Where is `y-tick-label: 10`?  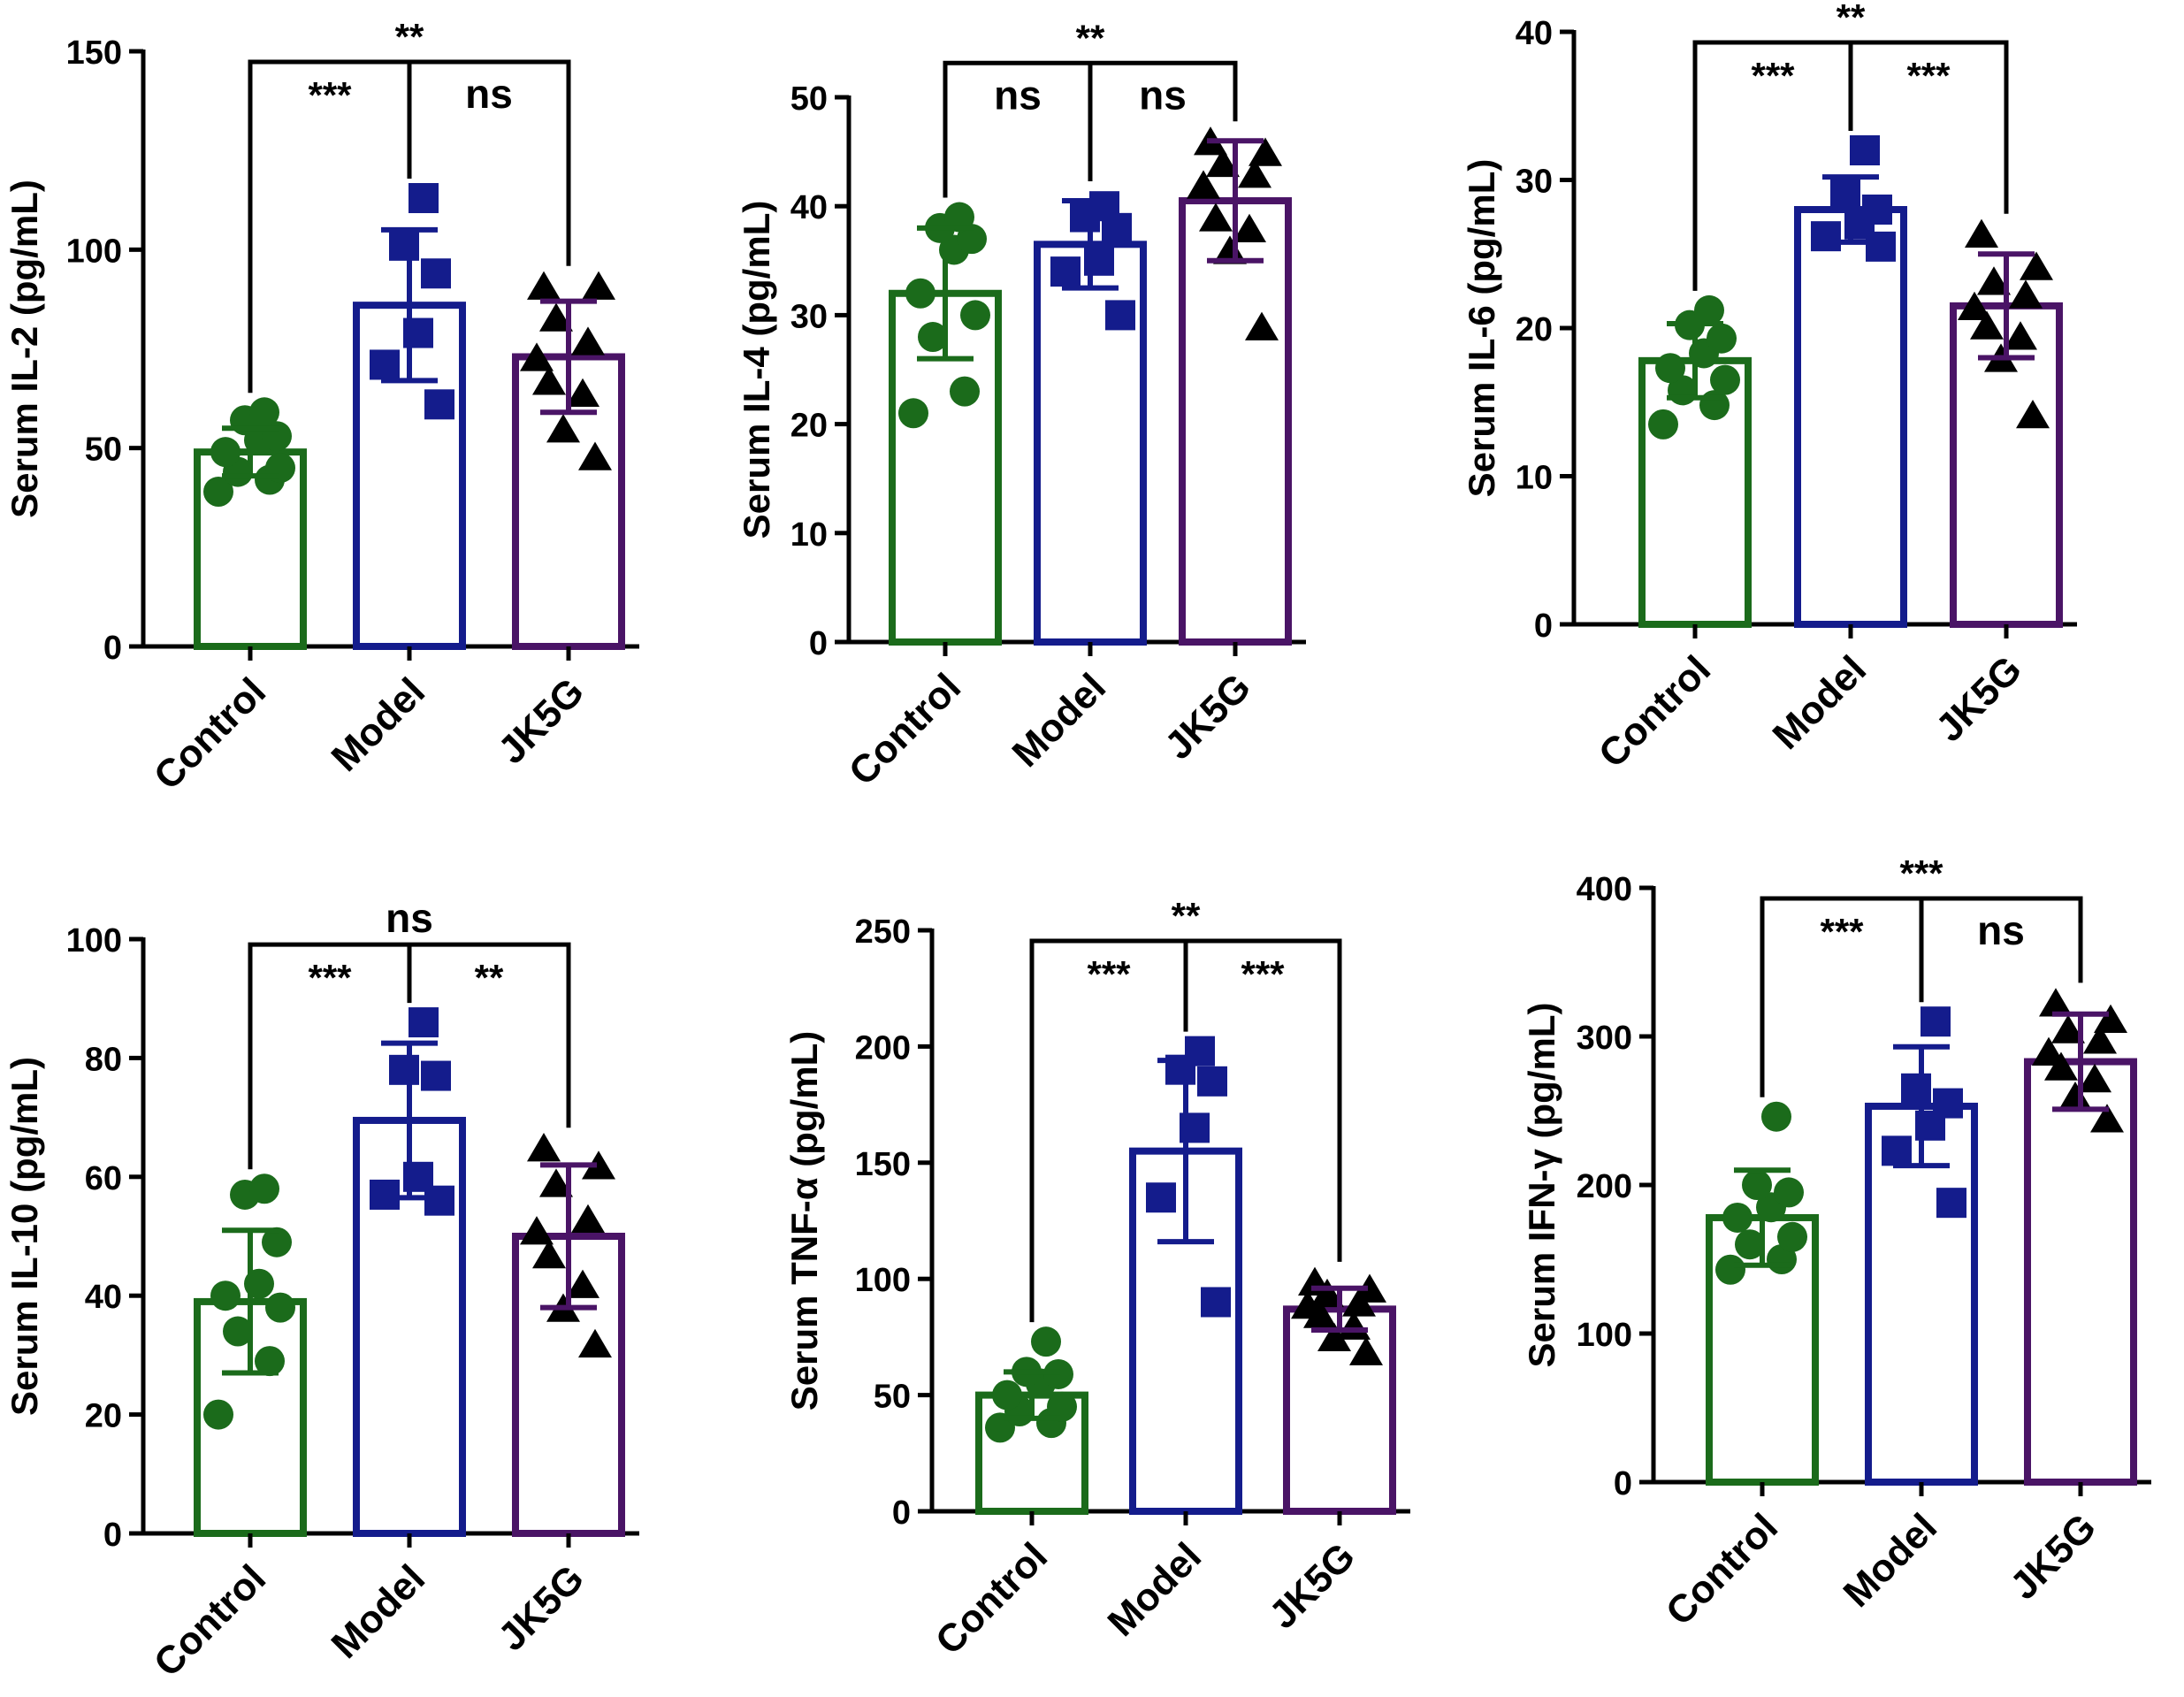 y-tick-label: 10 is located at coordinates (809, 535).